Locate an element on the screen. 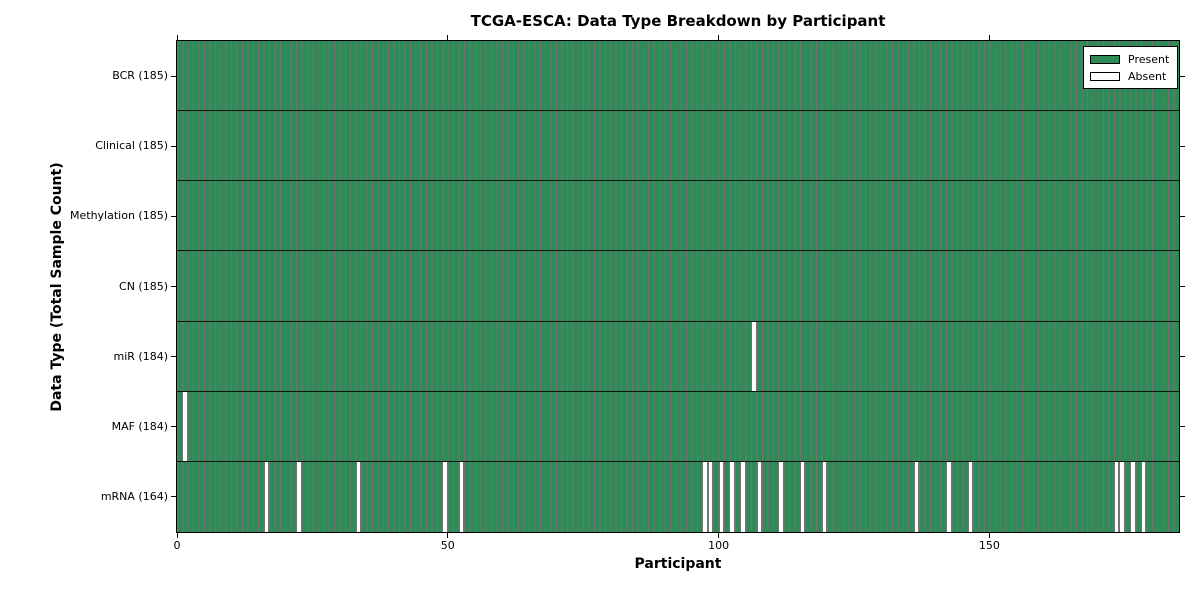  x-tick-label-150: 150 is located at coordinates (989, 545).